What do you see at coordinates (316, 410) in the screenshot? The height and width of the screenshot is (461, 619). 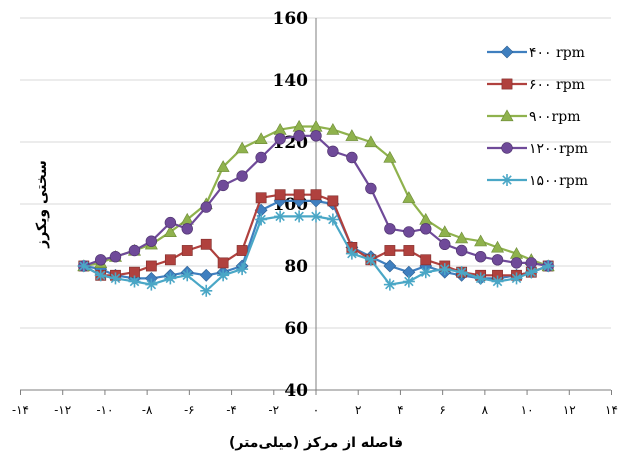 I see `x-tick-label: ۰` at bounding box center [316, 410].